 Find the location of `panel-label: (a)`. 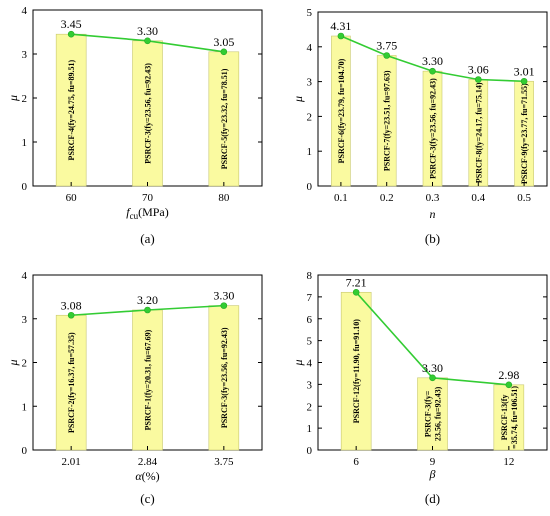

panel-label: (a) is located at coordinates (147, 238).